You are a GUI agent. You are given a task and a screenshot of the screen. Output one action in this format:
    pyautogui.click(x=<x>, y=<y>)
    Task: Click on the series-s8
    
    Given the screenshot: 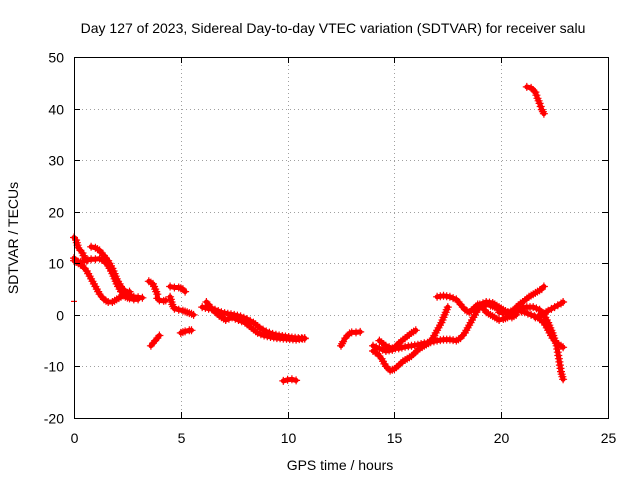 What is the action you would take?
    pyautogui.click(x=182, y=305)
    